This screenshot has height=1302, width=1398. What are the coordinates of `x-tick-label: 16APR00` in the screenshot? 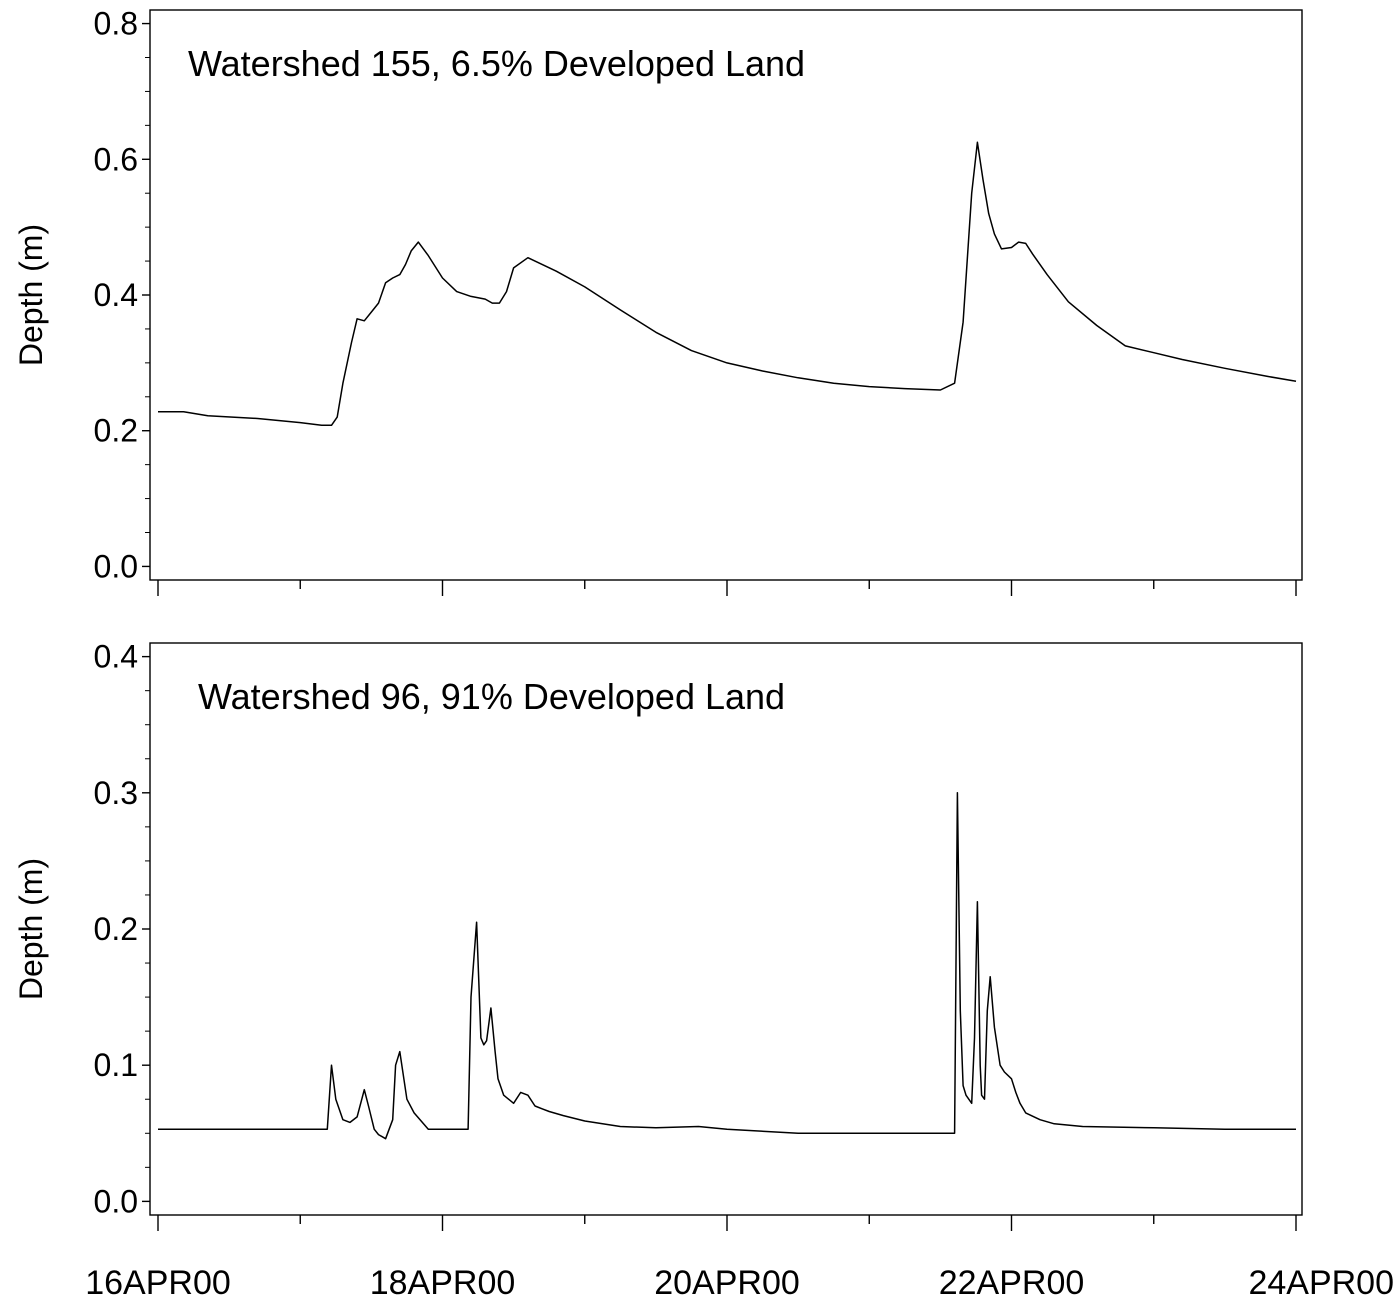 It's located at (158, 1283).